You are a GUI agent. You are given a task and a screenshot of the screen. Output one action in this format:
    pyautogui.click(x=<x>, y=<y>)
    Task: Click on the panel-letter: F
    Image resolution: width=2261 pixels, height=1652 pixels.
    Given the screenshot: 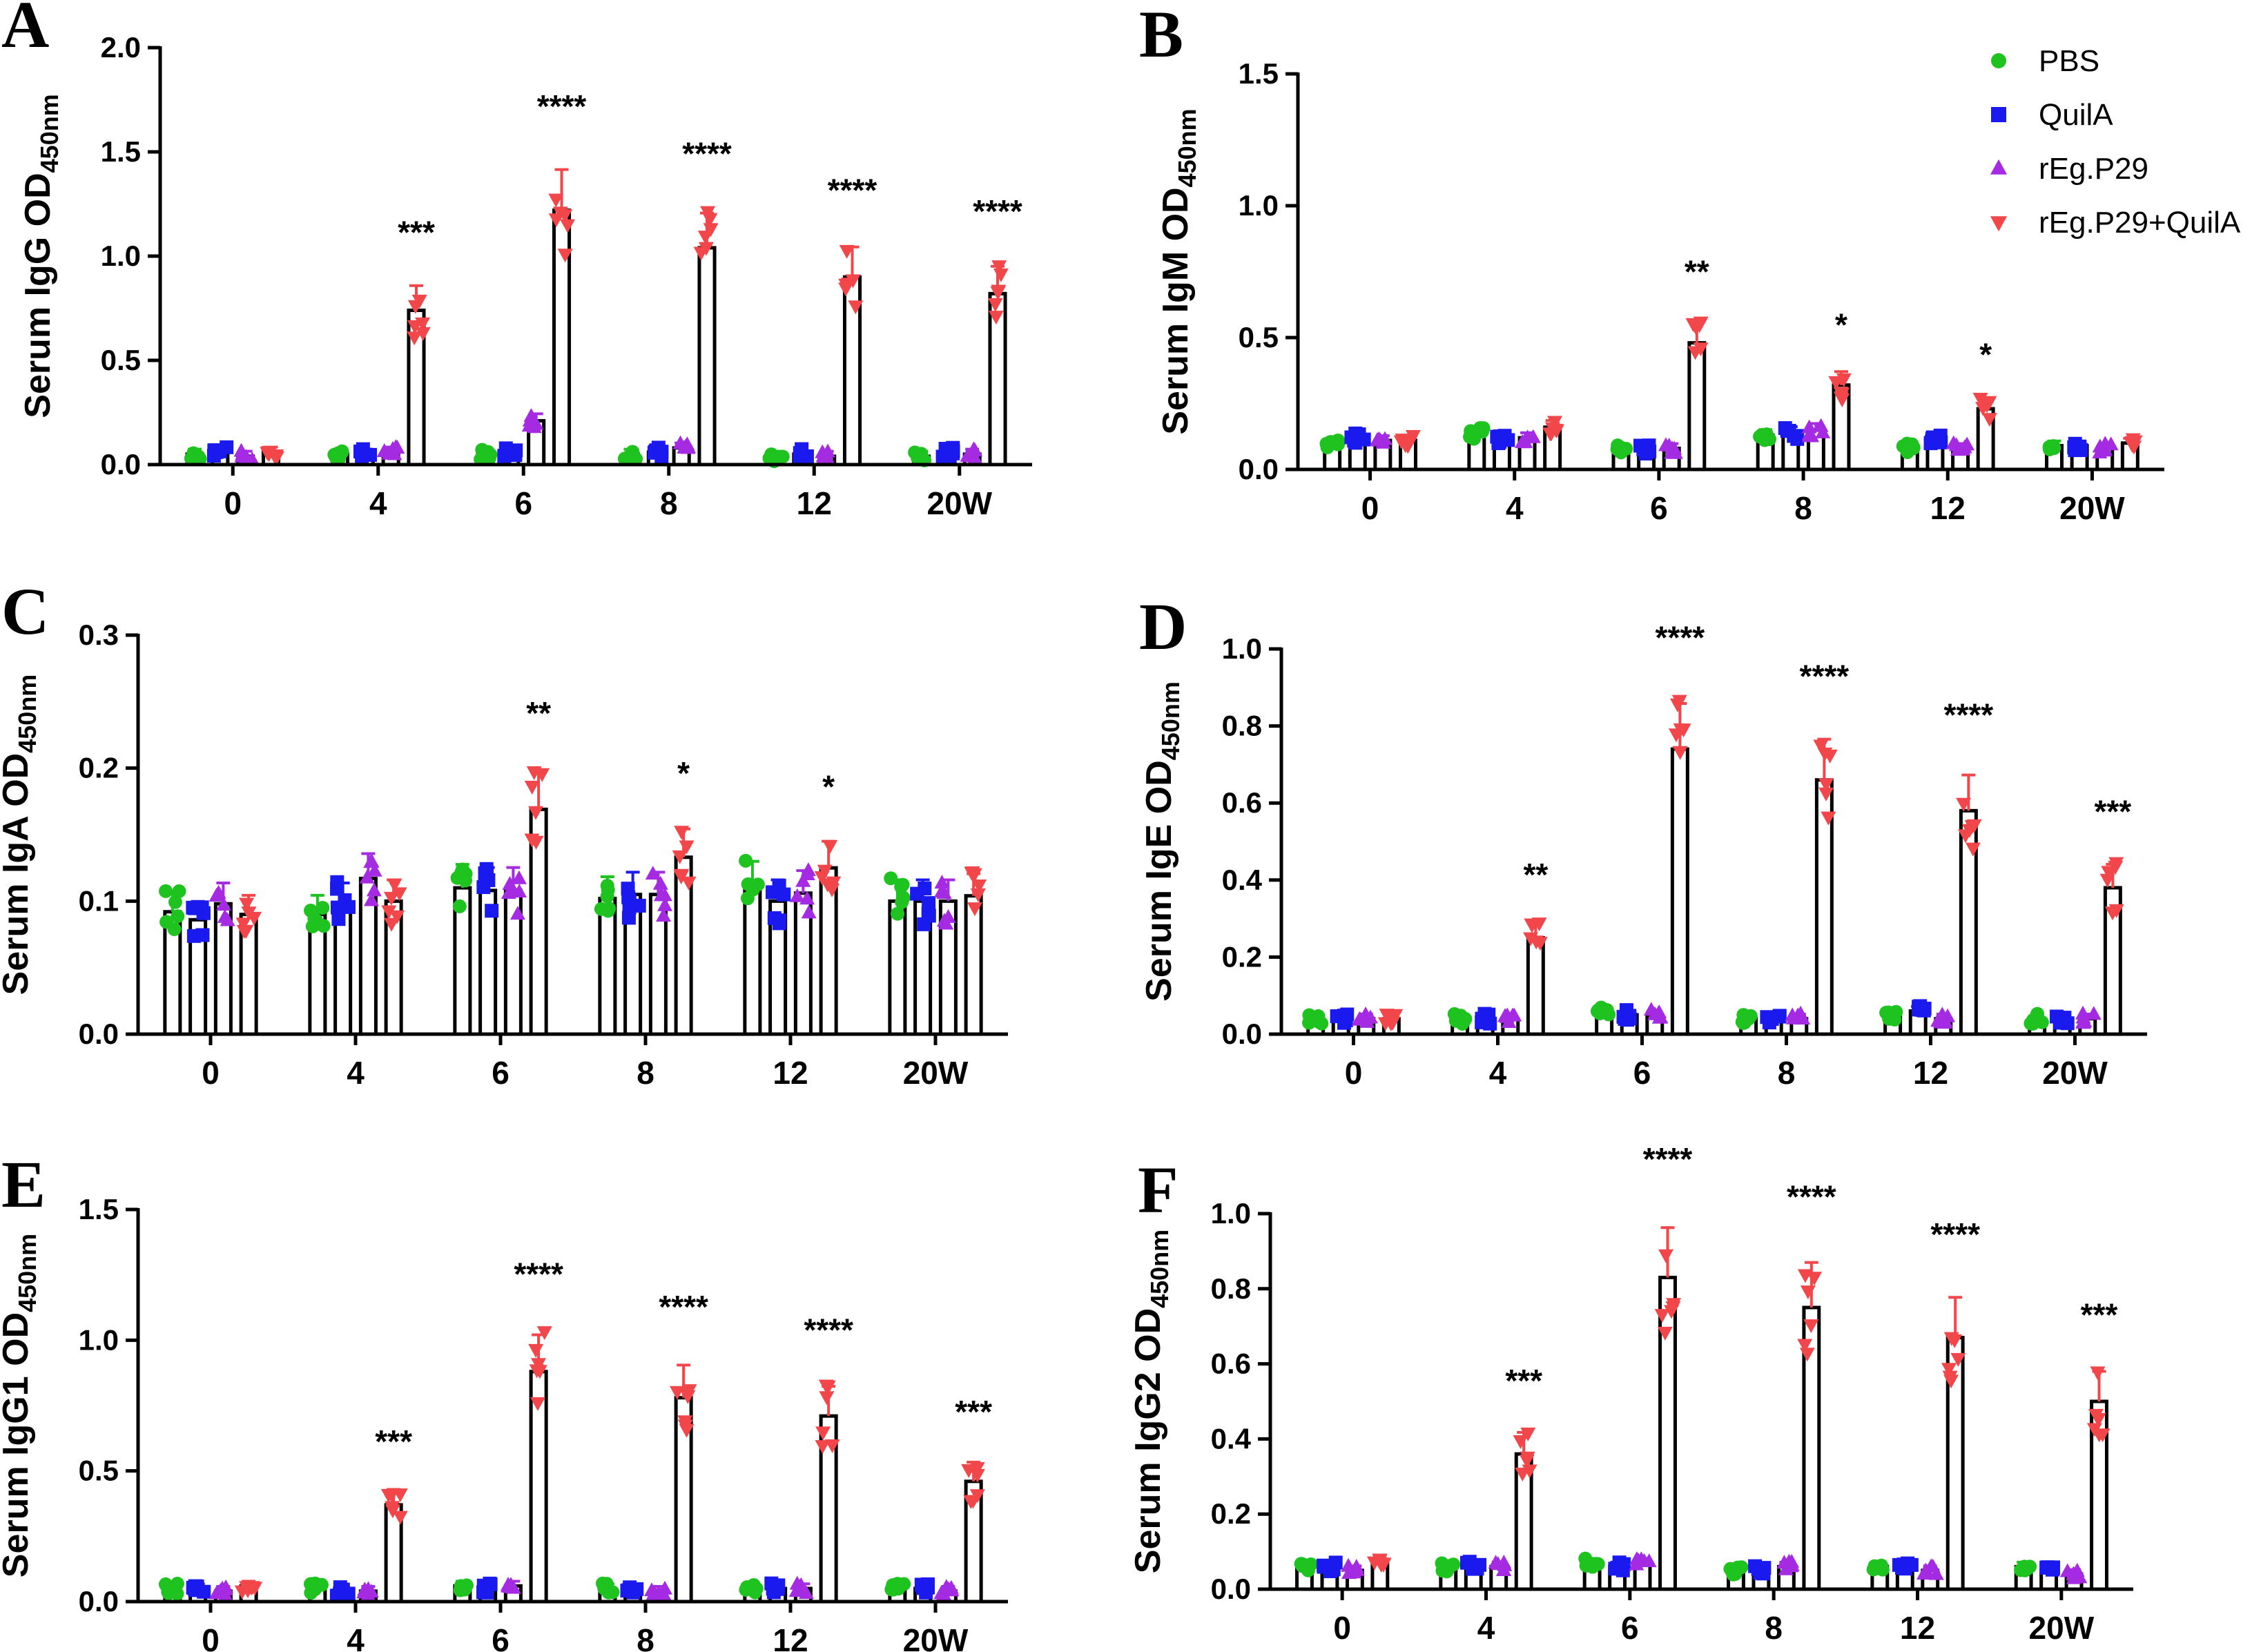 What is the action you would take?
    pyautogui.click(x=1158, y=1190)
    